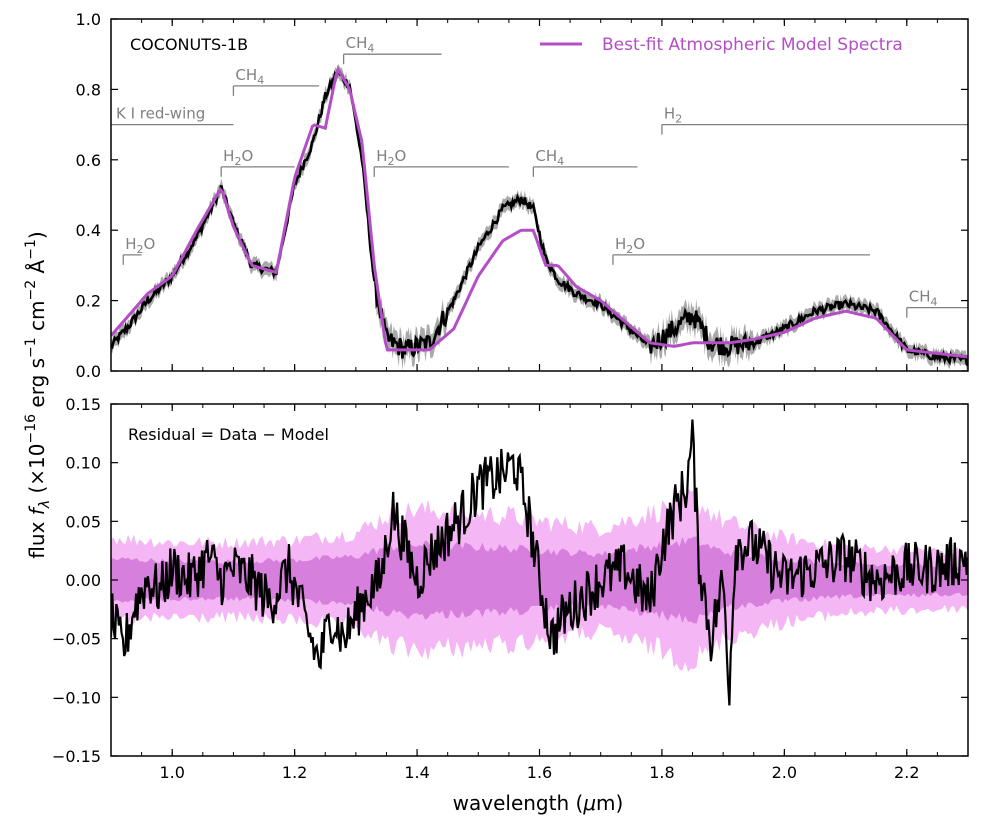 The height and width of the screenshot is (835, 997). I want to click on annotation-6: CH4, so click(585, 162).